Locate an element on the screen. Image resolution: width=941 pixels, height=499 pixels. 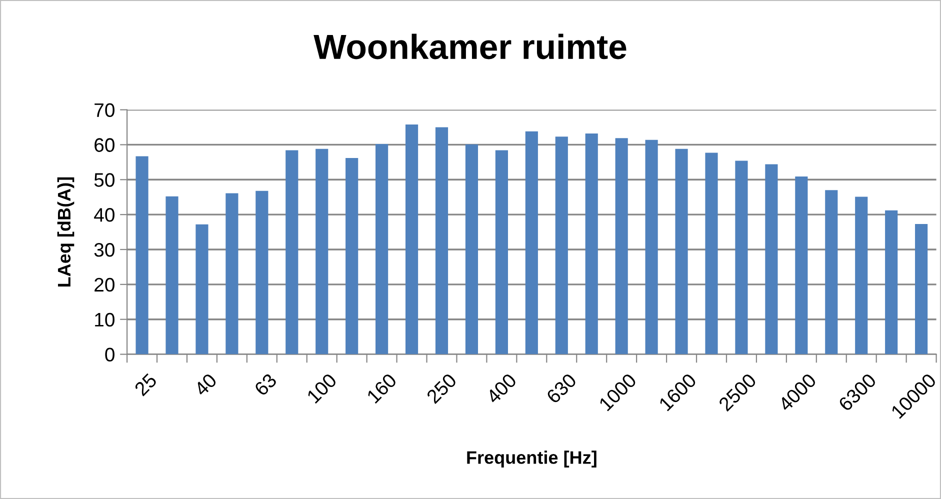
x-tick-label: 160 is located at coordinates (382, 388).